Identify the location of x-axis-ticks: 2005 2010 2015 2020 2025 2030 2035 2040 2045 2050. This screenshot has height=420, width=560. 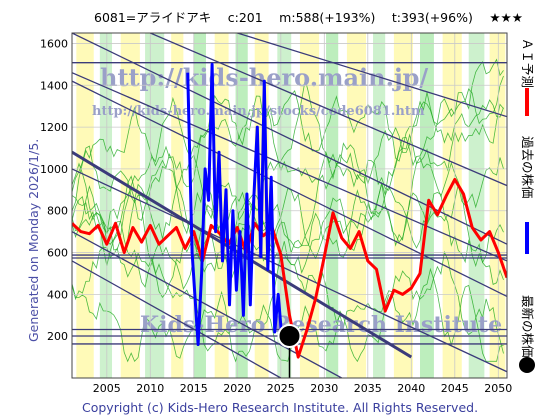
(302, 388).